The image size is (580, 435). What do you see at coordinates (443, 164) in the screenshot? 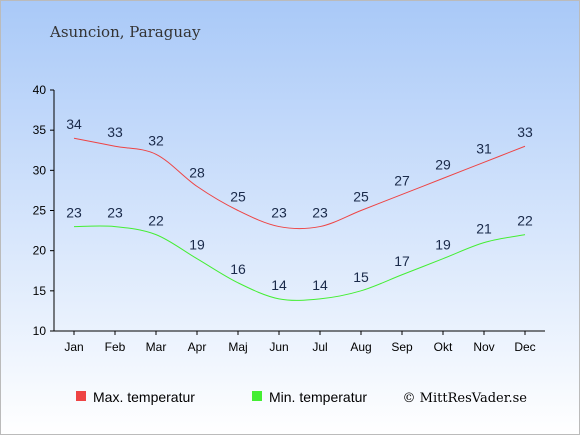
I see `data-label-max: 29` at bounding box center [443, 164].